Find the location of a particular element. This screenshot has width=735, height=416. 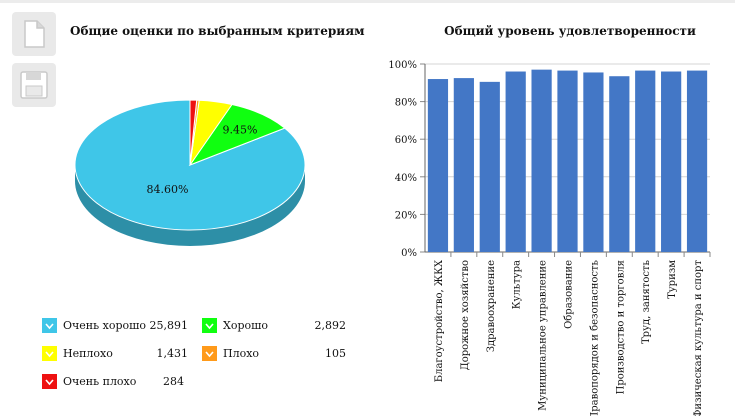

x-tick-label: Правопорядок и безопасность is located at coordinates (594, 337).